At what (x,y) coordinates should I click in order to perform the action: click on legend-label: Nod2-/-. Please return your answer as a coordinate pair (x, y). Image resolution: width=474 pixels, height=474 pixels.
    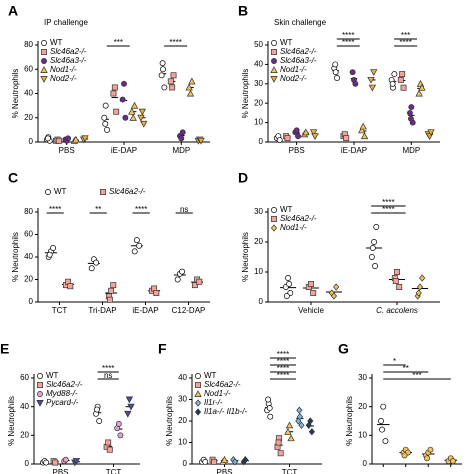
    Looking at the image, I should click on (293, 78).